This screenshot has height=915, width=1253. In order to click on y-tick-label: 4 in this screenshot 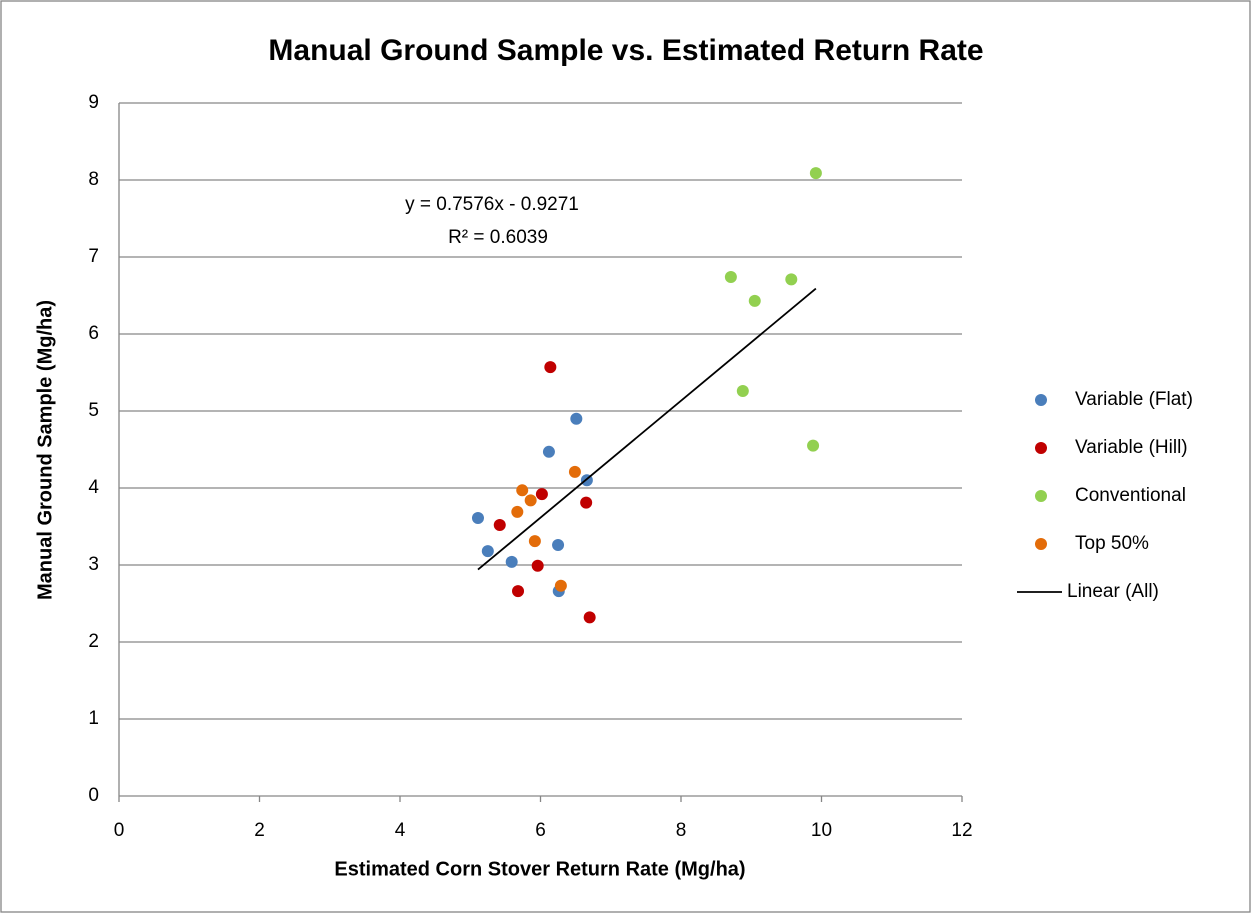, I will do `click(93, 487)`.